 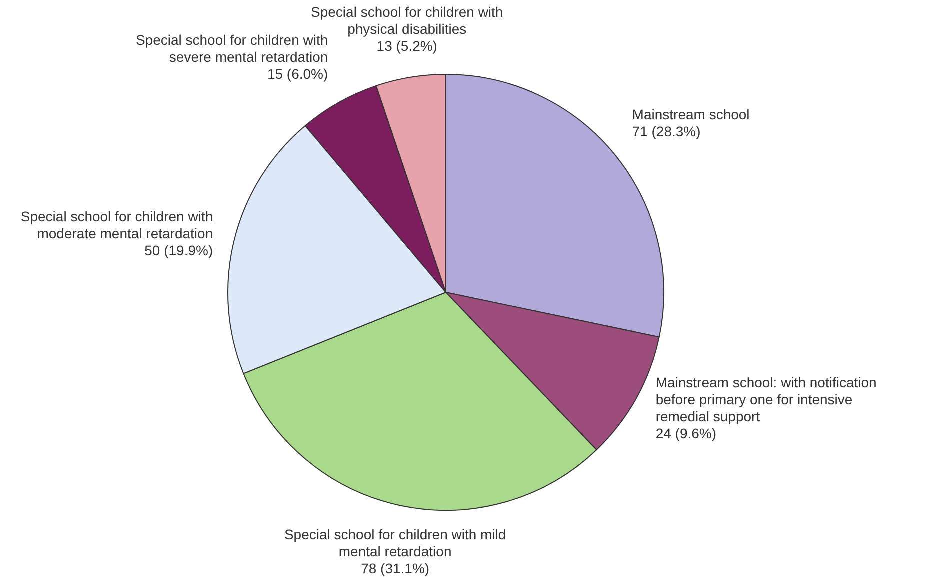 I want to click on slice-label: Special school for children with mild mental retardation, so click(x=395, y=543).